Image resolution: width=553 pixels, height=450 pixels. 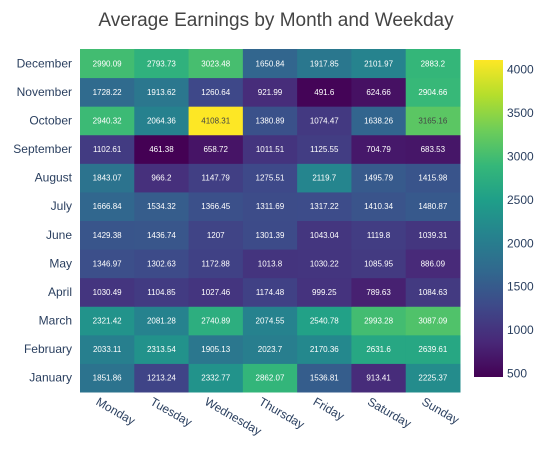 What do you see at coordinates (432, 378) in the screenshot?
I see `cell-value-label: 2225.37` at bounding box center [432, 378].